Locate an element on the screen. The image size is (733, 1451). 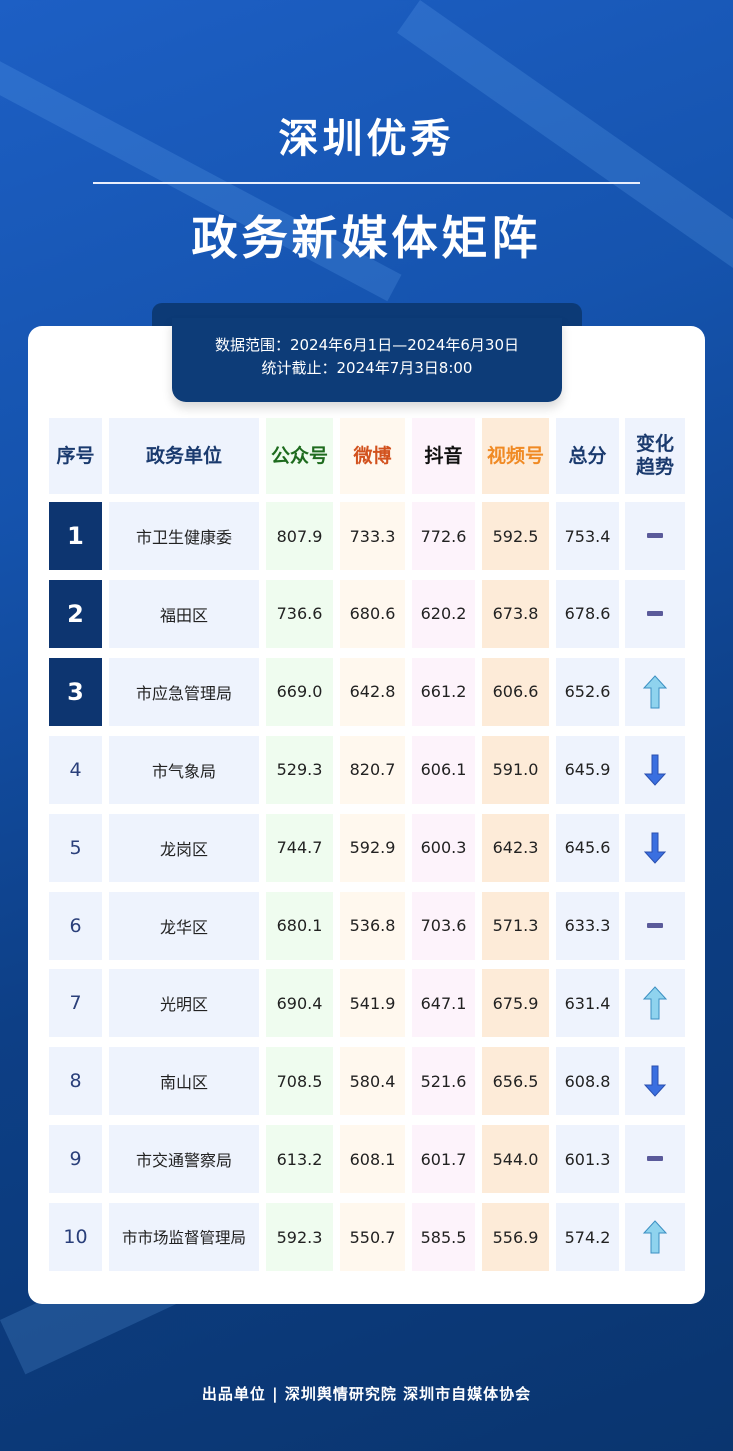
unit-cell-text: 福田区 is located at coordinates (183, 615).